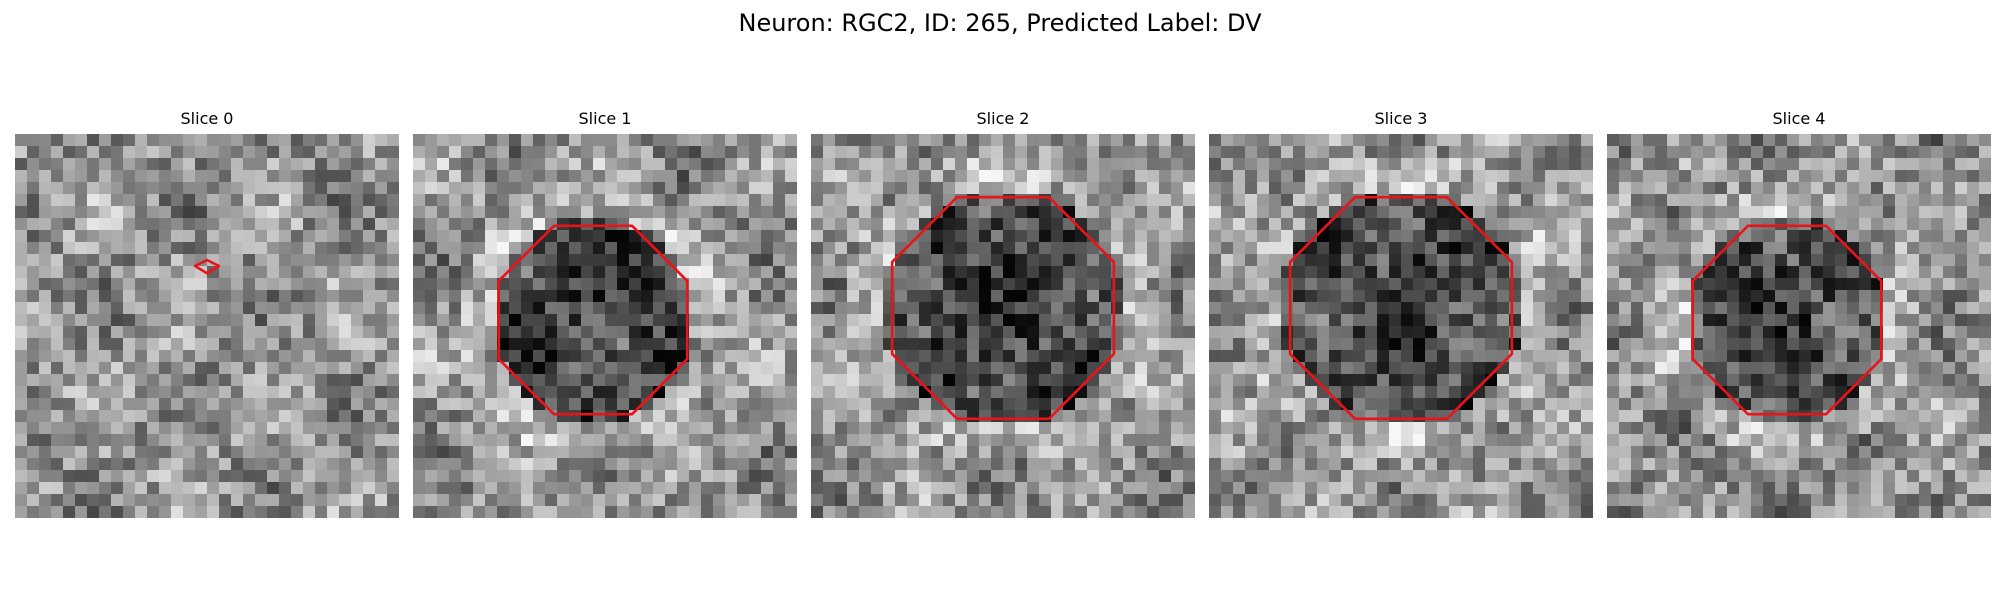 This screenshot has width=2000, height=600. I want to click on slice-title: Slice 2, so click(1003, 118).